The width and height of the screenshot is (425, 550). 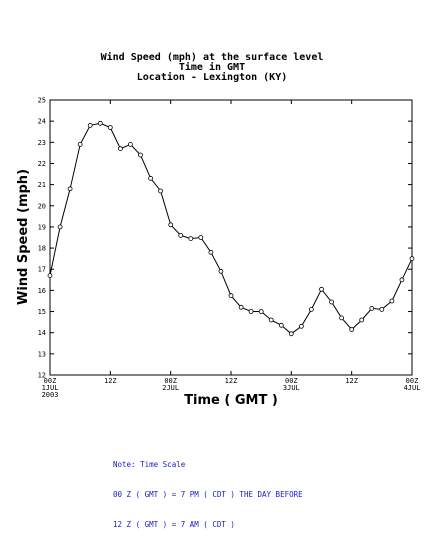 I want to click on note-line: Note: Time Scale, so click(x=149, y=464).